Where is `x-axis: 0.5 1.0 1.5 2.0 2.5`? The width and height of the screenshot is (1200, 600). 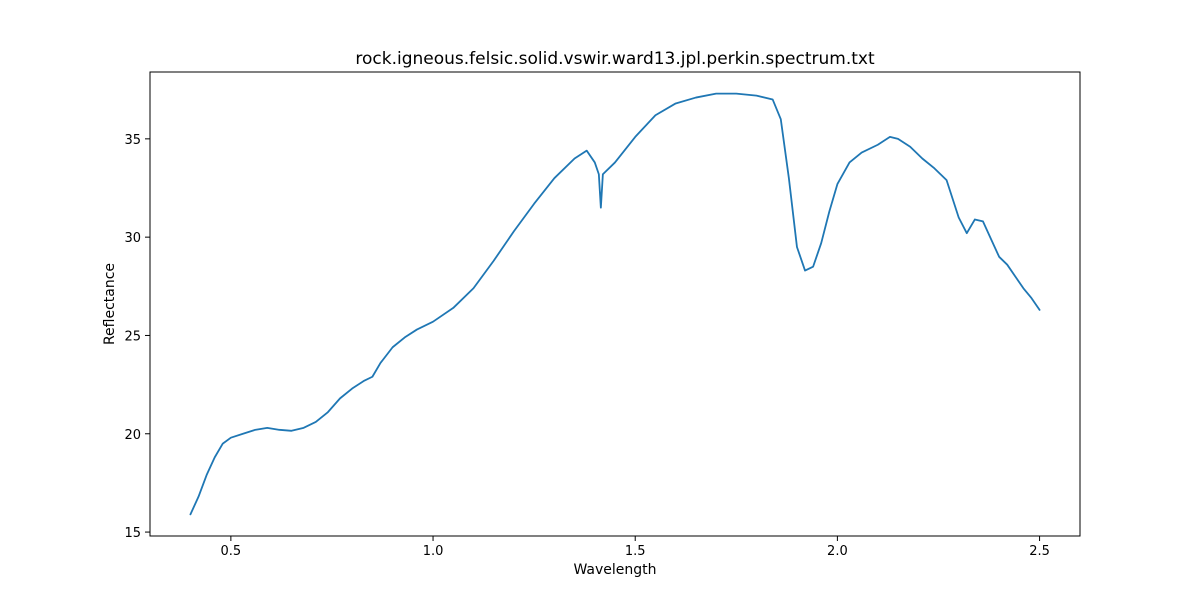
x-axis: 0.5 1.0 1.5 2.0 2.5 is located at coordinates (635, 547).